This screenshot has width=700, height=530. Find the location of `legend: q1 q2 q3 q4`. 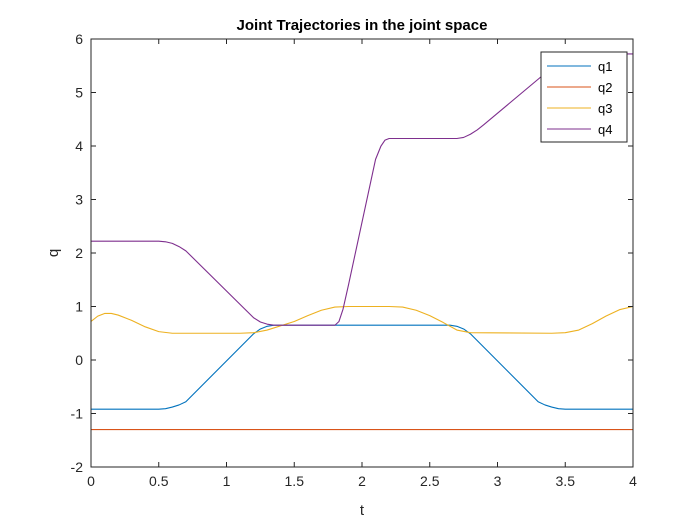

legend: q1 q2 q3 q4 is located at coordinates (584, 97).